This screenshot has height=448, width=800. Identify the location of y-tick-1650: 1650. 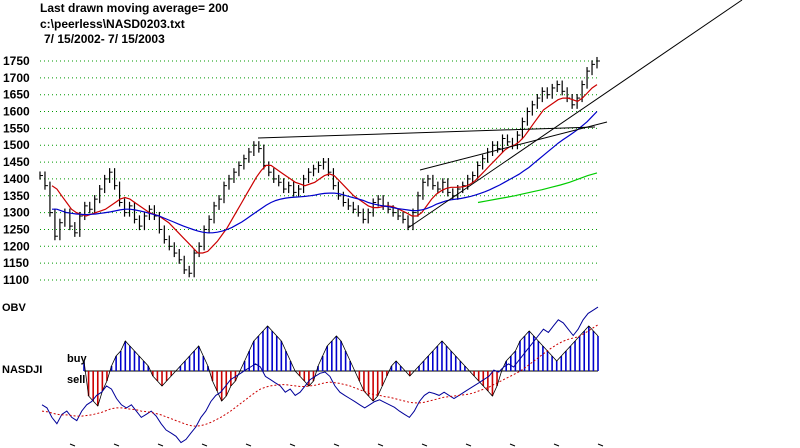
(16, 95).